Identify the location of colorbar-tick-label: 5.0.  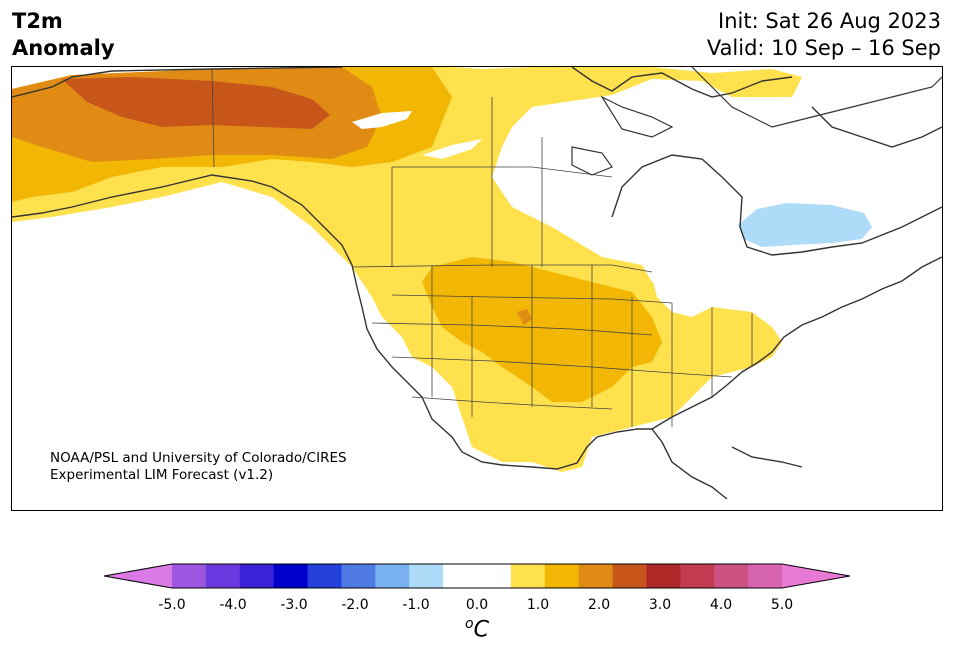
(782, 605).